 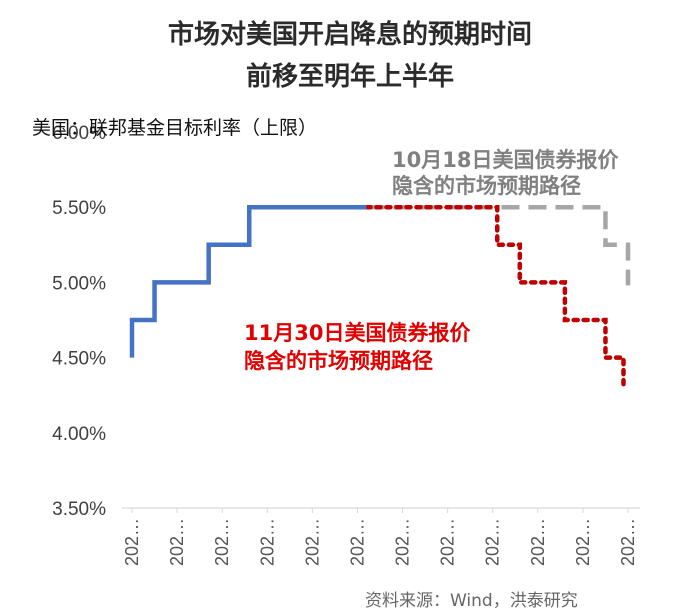 I want to click on annotation-nov-line2: 隐含的市场预期路径, so click(x=338, y=361).